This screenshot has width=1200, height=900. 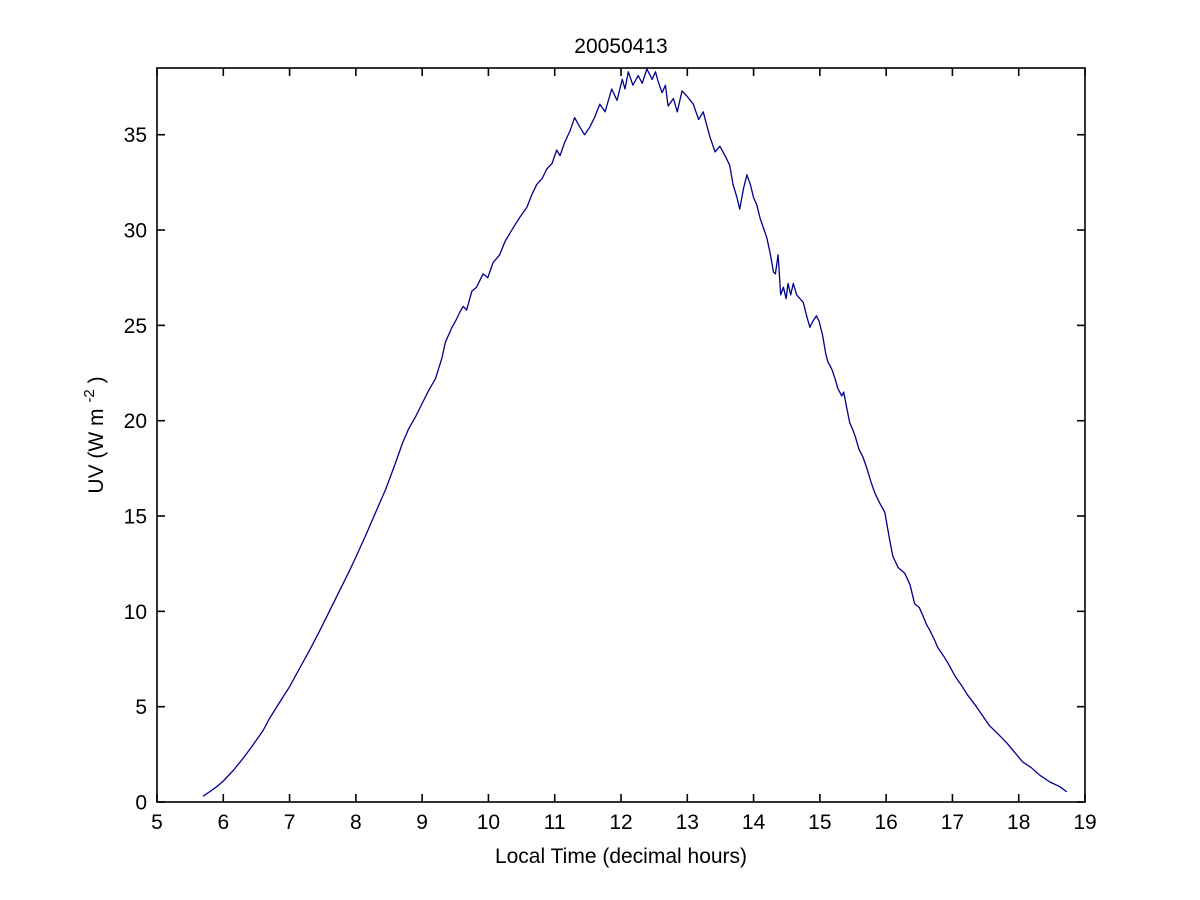 I want to click on y-tick-label: 10, so click(x=135, y=612).